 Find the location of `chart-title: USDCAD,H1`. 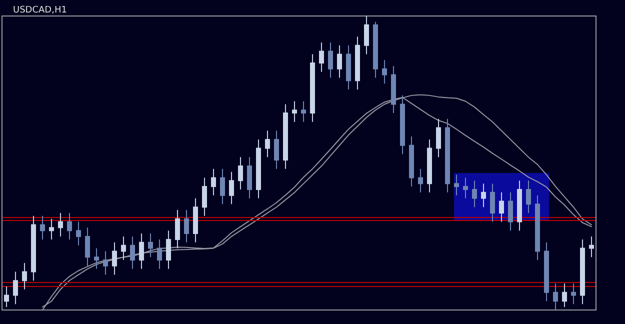

chart-title: USDCAD,H1 is located at coordinates (40, 11).